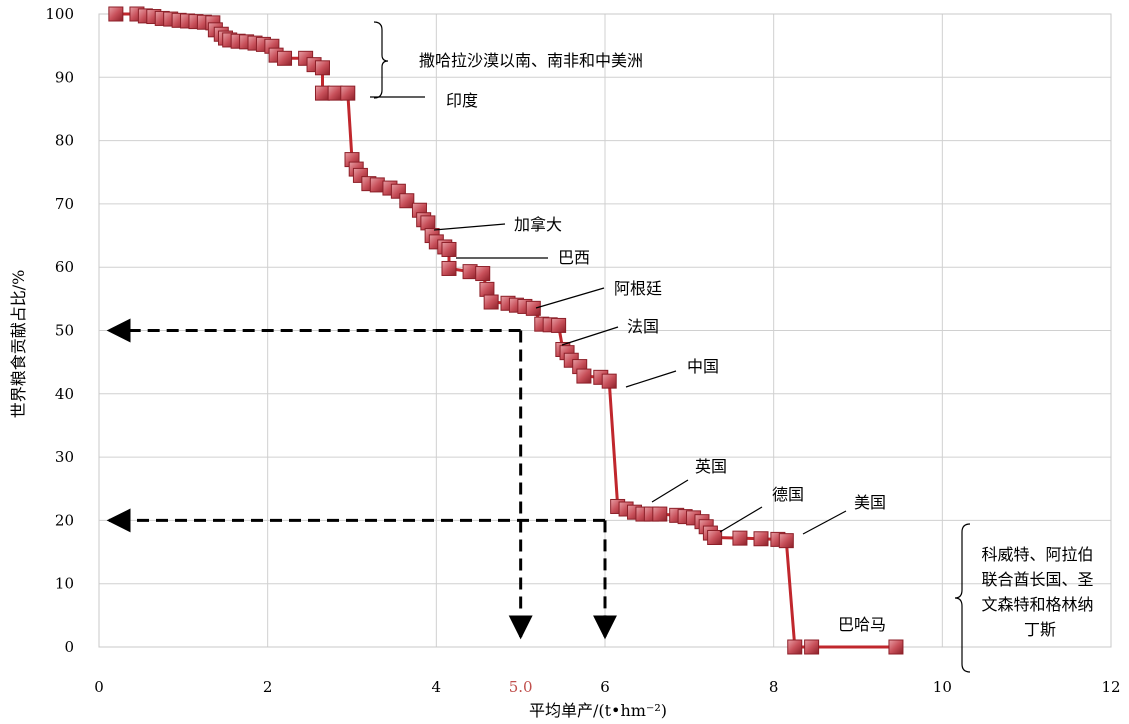 The image size is (1129, 724). What do you see at coordinates (64, 584) in the screenshot?
I see `ytick-10: 10` at bounding box center [64, 584].